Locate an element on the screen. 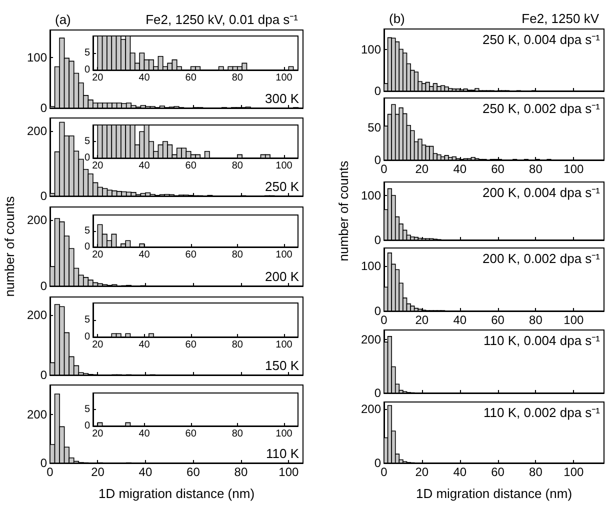  annotation: 200 K, 0.004 dpa s⁻¹ is located at coordinates (541, 192).